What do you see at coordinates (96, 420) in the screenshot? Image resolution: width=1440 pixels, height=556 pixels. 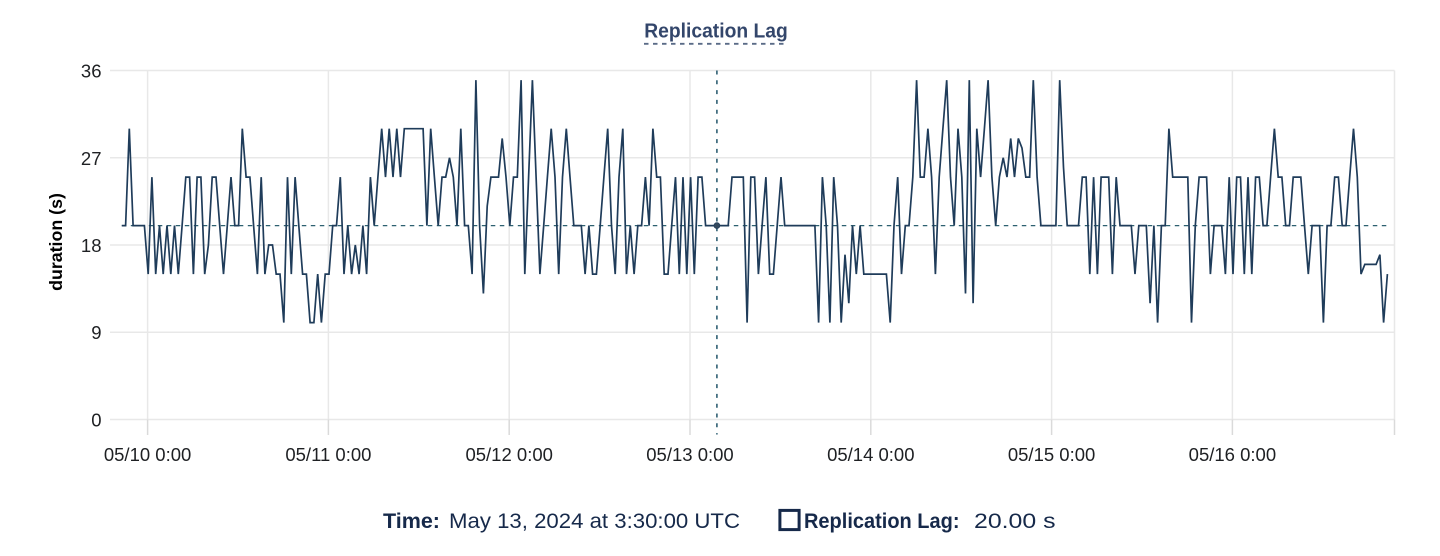 I see `svg-text: 0` at bounding box center [96, 420].